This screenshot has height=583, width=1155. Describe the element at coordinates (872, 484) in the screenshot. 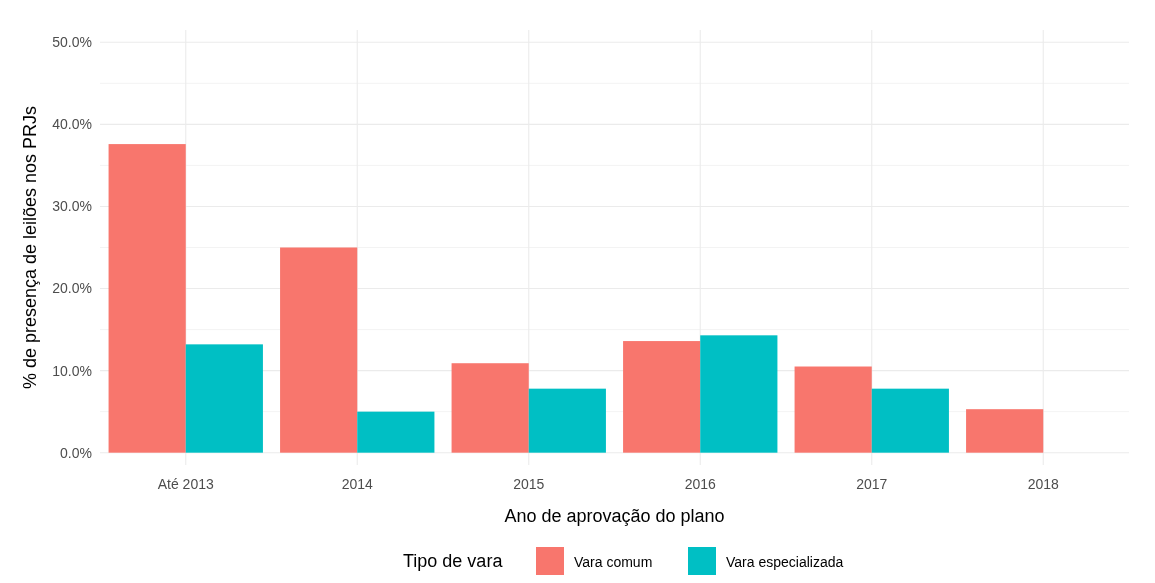

I see `x-tick-label: 2017` at that location.